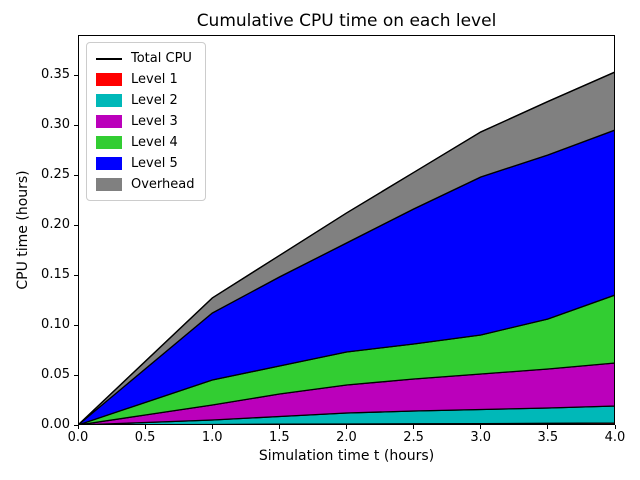 The image size is (640, 480). Describe the element at coordinates (109, 58) in the screenshot. I see `legend-line-sample` at that location.